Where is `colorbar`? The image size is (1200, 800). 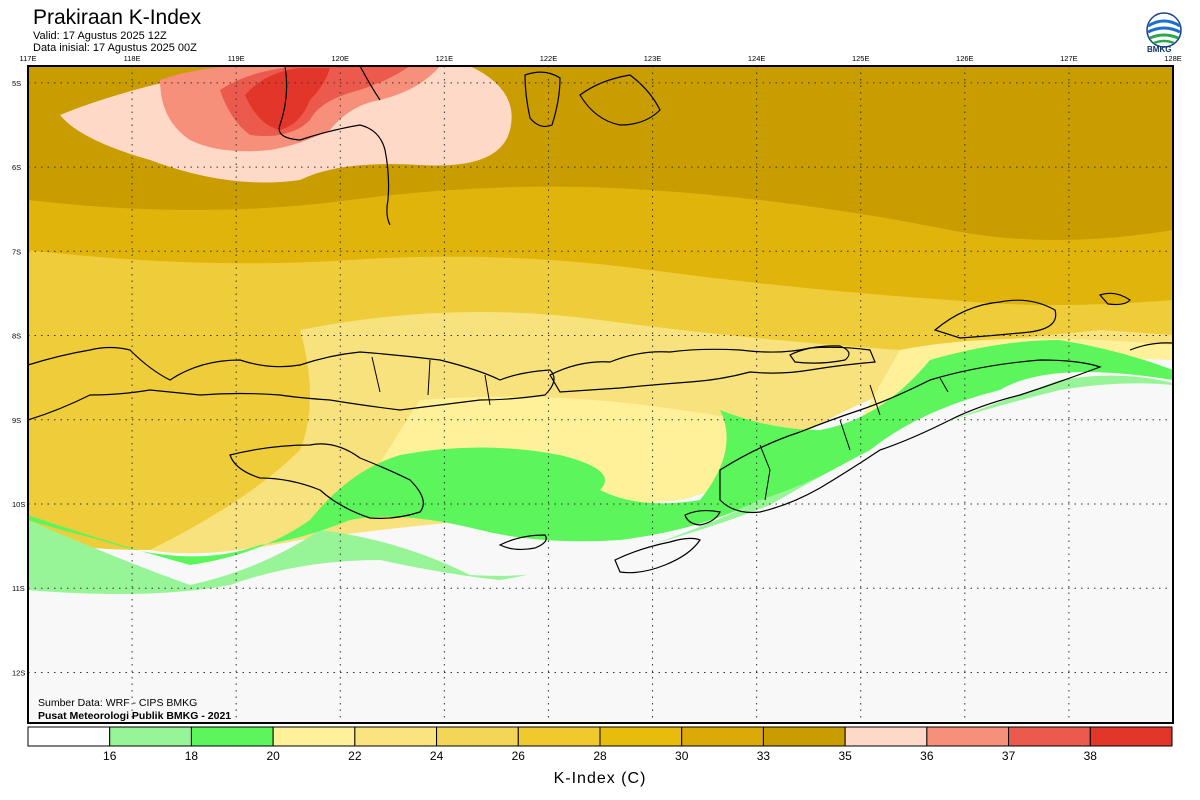 colorbar is located at coordinates (600, 736).